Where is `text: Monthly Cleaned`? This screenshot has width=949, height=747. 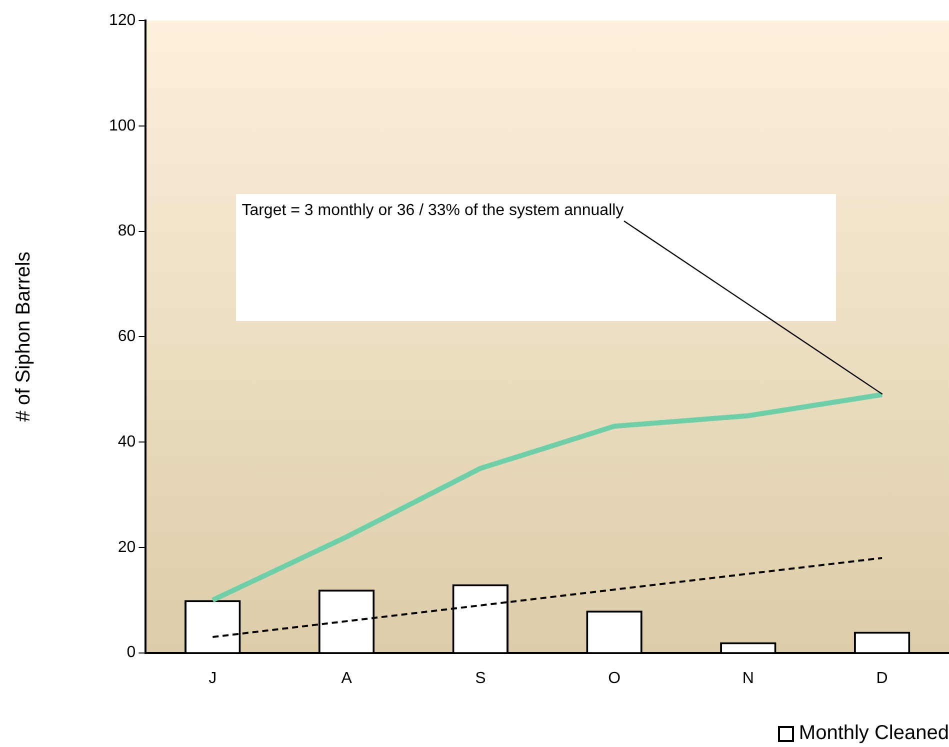 text: Monthly Cleaned is located at coordinates (873, 733).